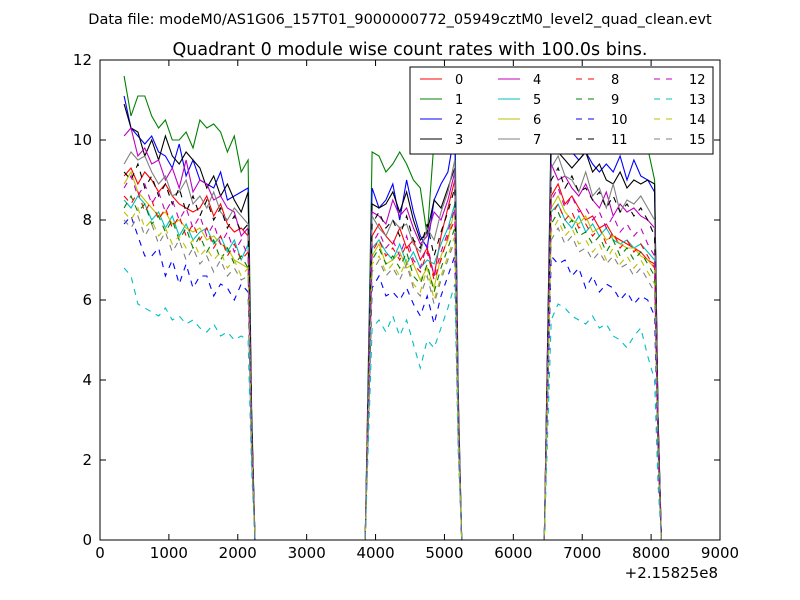 Image resolution: width=800 pixels, height=600 pixels. Describe the element at coordinates (615, 80) in the screenshot. I see `legend-label-8: 8` at that location.